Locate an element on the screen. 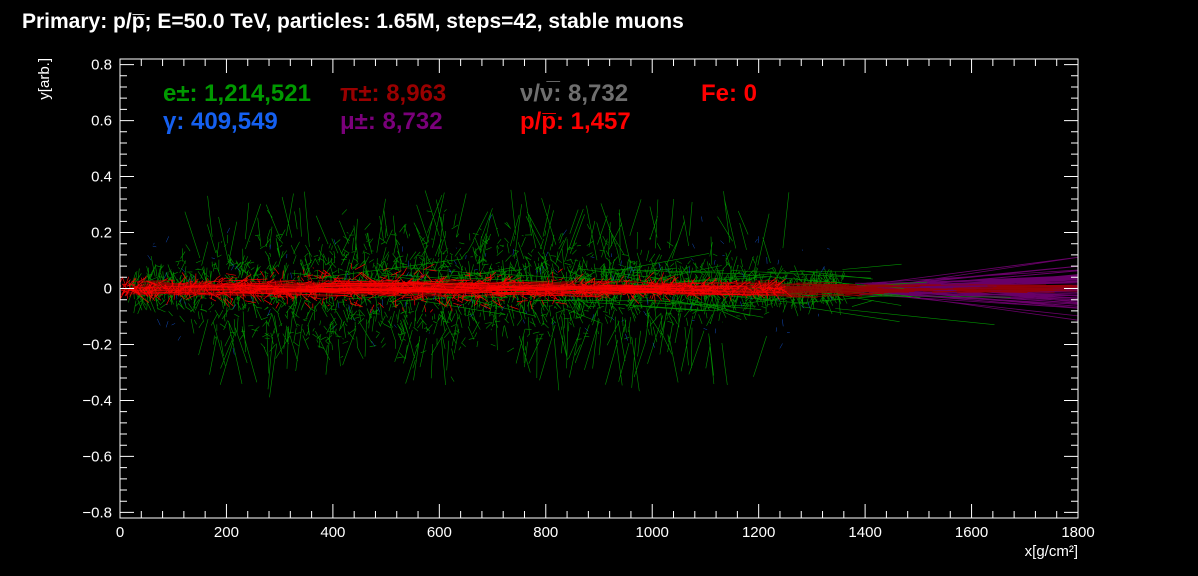 The image size is (1198, 576). x-tick-label: 1800 is located at coordinates (1077, 532).